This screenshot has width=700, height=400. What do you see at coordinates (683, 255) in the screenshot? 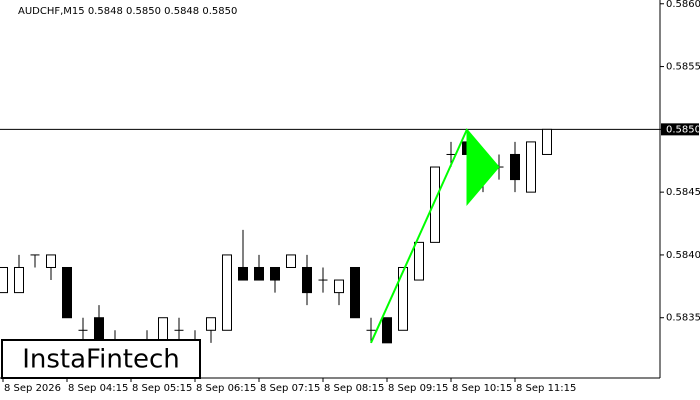
I see `y-tick-label: 0.5840` at bounding box center [683, 255].